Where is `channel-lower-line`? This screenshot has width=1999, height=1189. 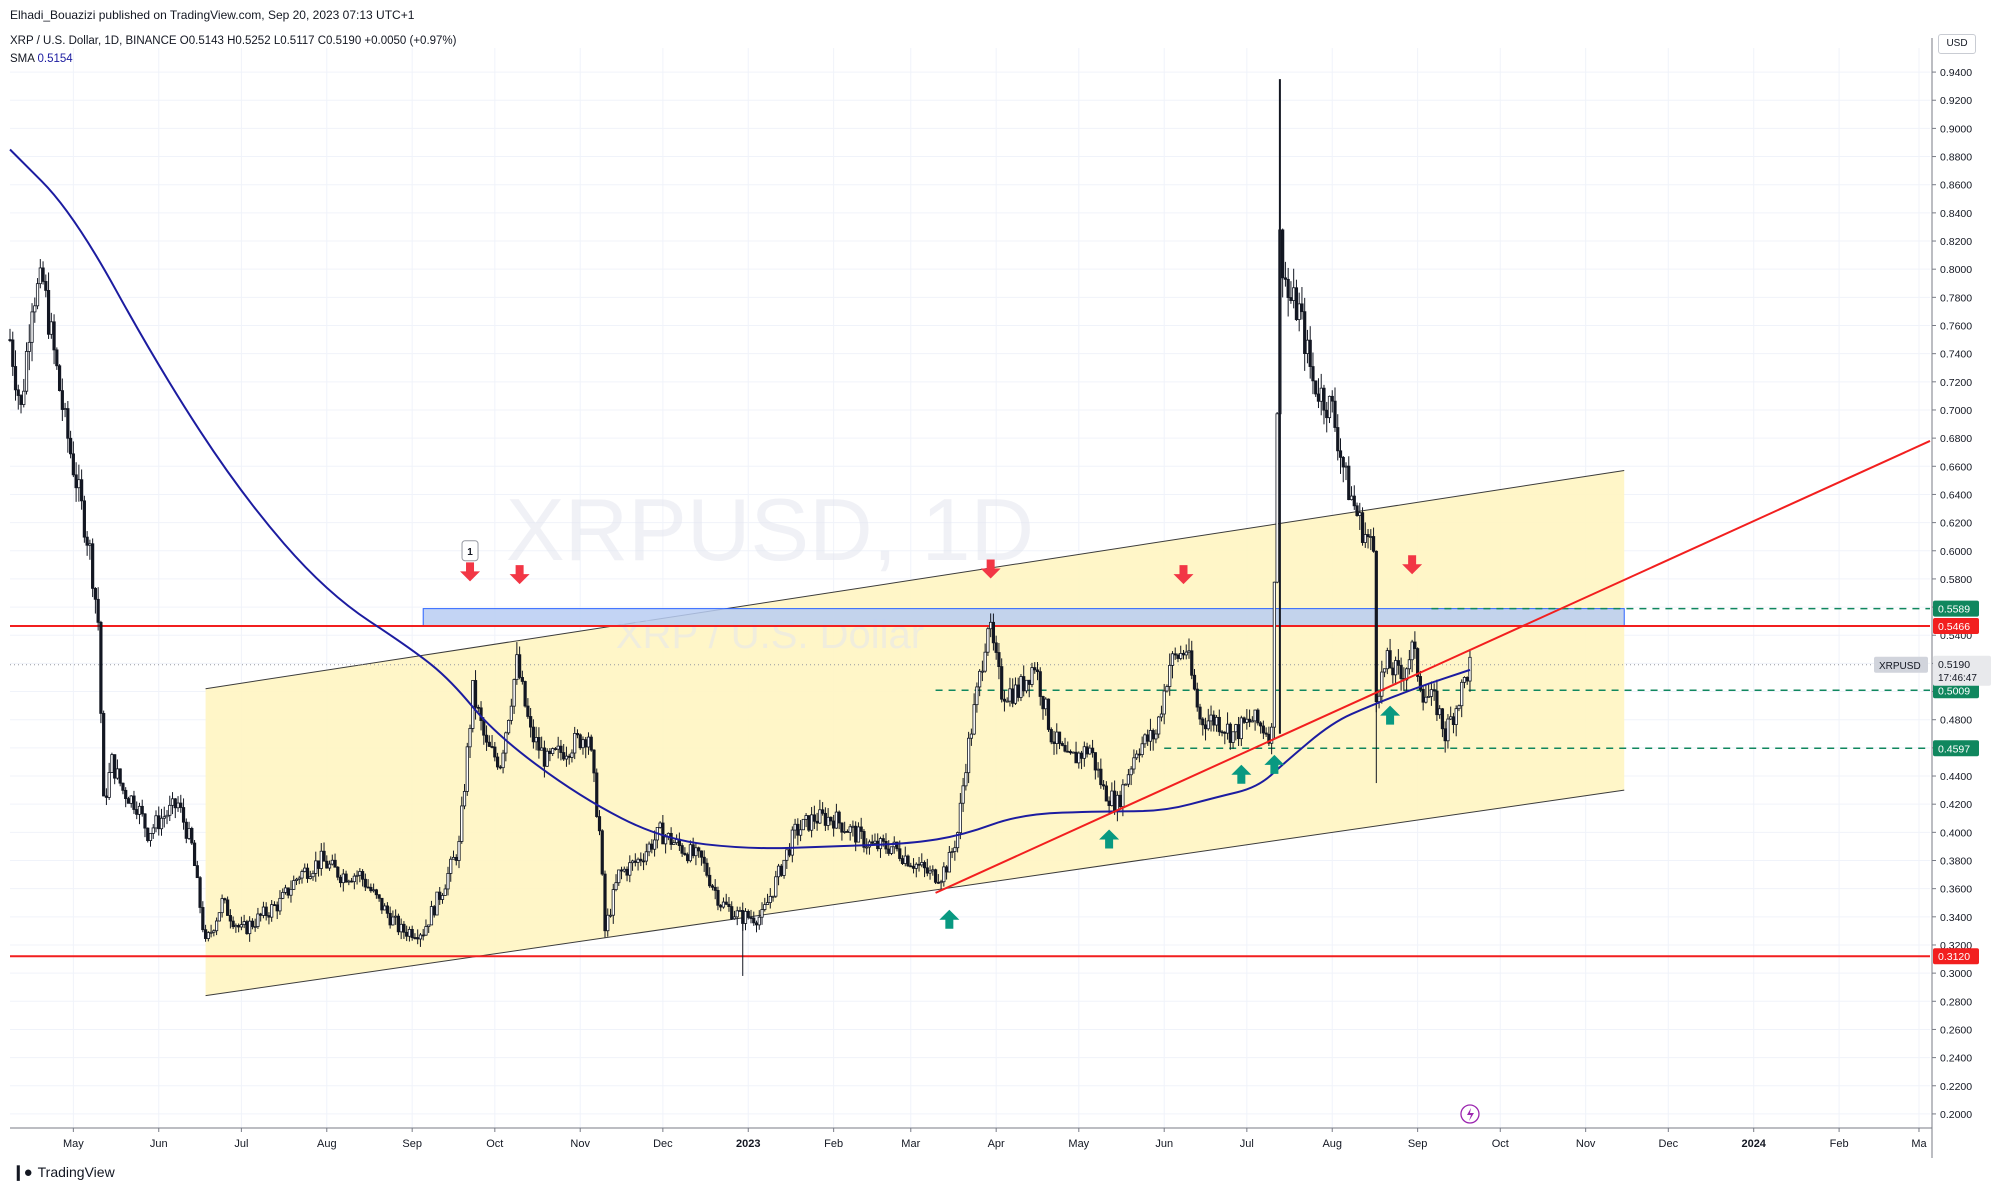
channel-lower-line is located at coordinates (915, 893).